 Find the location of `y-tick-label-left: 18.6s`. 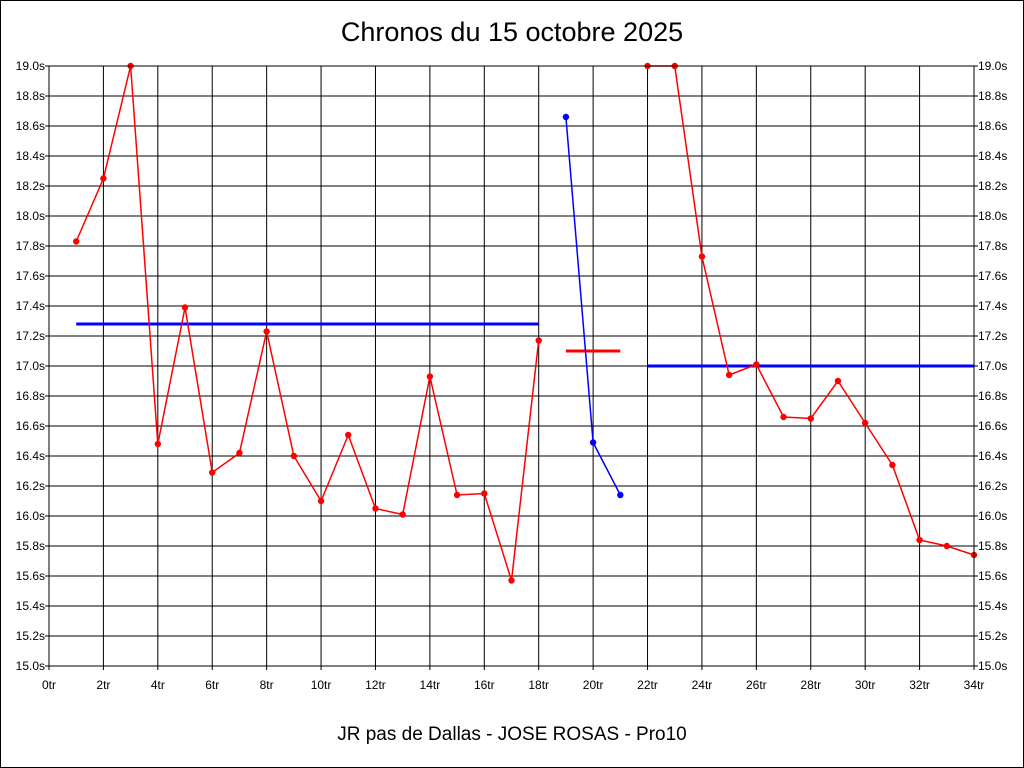

y-tick-label-left: 18.6s is located at coordinates (30, 126).